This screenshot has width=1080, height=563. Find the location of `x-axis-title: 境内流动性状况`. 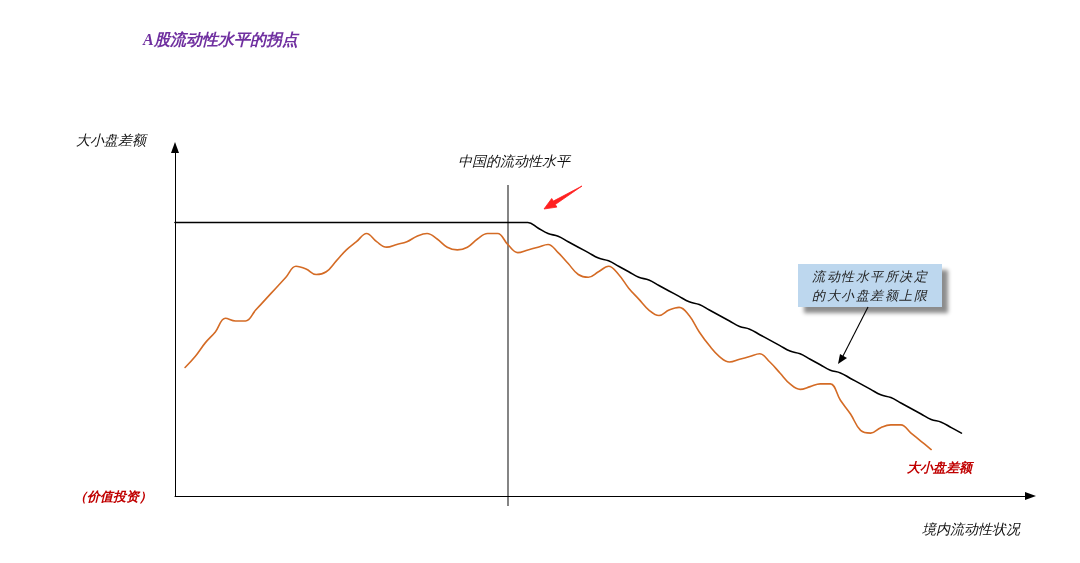

x-axis-title: 境内流动性状况 is located at coordinates (971, 529).